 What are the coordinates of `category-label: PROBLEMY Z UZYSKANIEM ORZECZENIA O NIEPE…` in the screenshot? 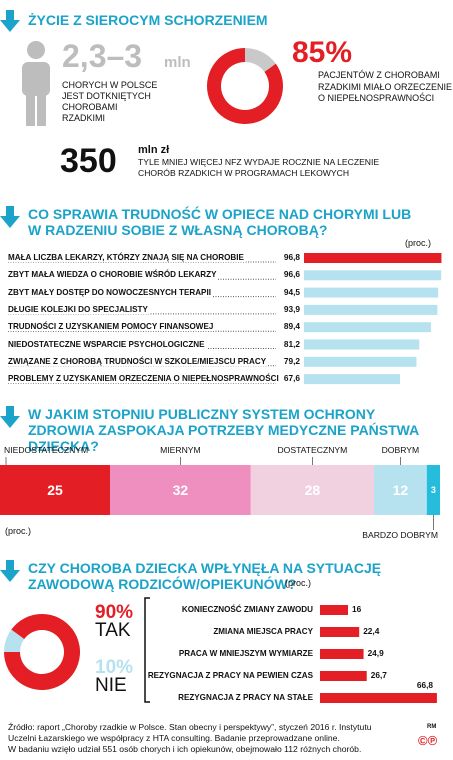 It's located at (144, 379).